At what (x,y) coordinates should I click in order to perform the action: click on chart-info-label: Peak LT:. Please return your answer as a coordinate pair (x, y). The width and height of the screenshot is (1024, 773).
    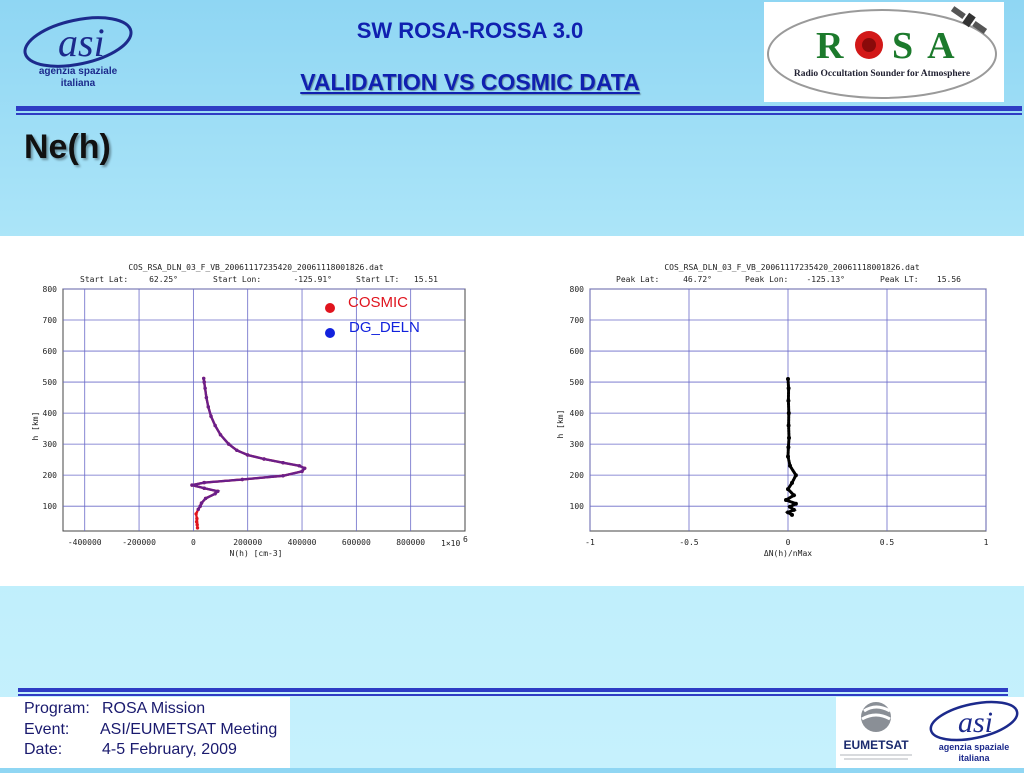
    Looking at the image, I should click on (899, 279).